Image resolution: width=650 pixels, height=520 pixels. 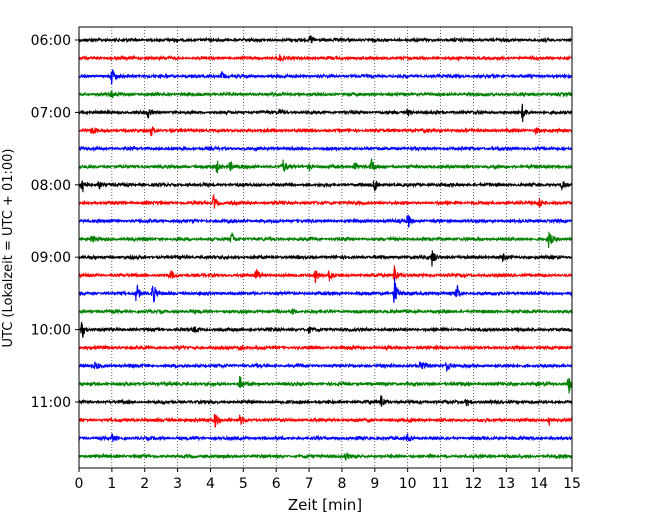 I want to click on x-tick-label: 3, so click(x=177, y=484).